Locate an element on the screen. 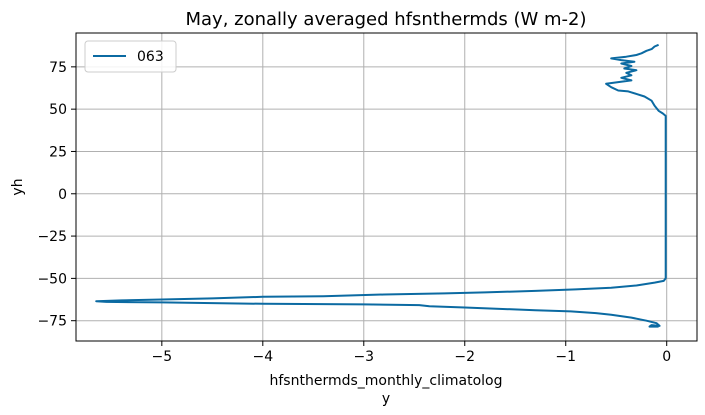  x-tick-label: −3 is located at coordinates (363, 357).